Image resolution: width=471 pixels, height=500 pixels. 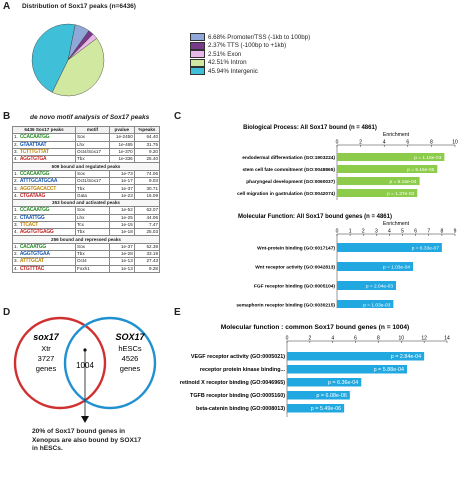 What do you see at coordinates (79, 6) in the screenshot?
I see `panel-a-title: Distribution of Sox17 peaks (n=6436)` at bounding box center [79, 6].